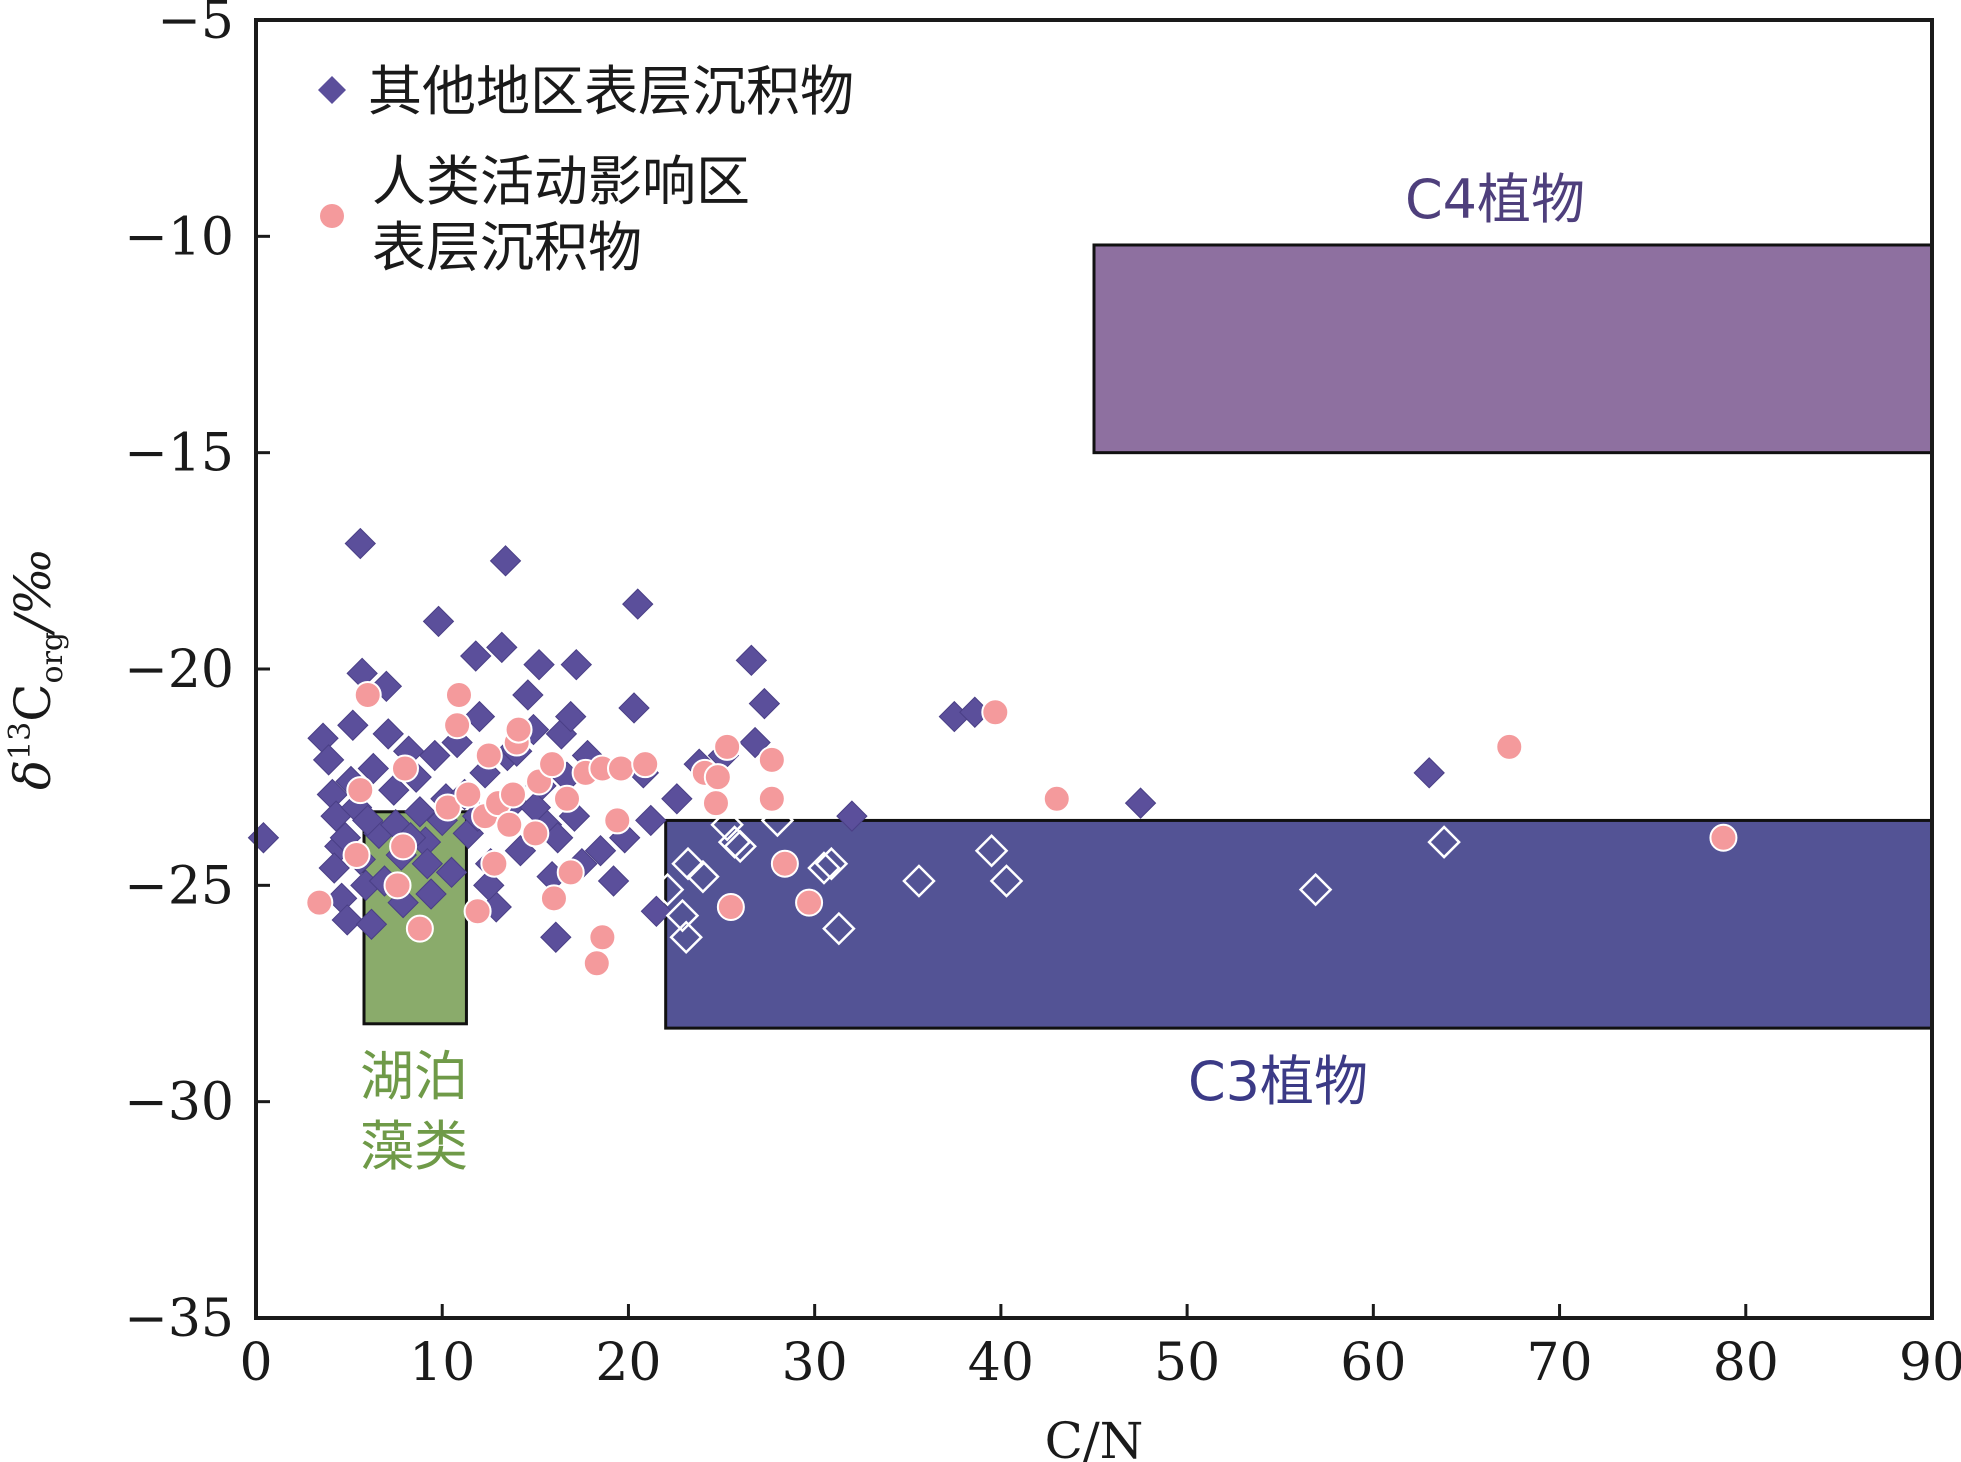 The image size is (1961, 1462). What do you see at coordinates (611, 91) in the screenshot?
I see `legend-label-other: 其他地区表层沉积物` at bounding box center [611, 91].